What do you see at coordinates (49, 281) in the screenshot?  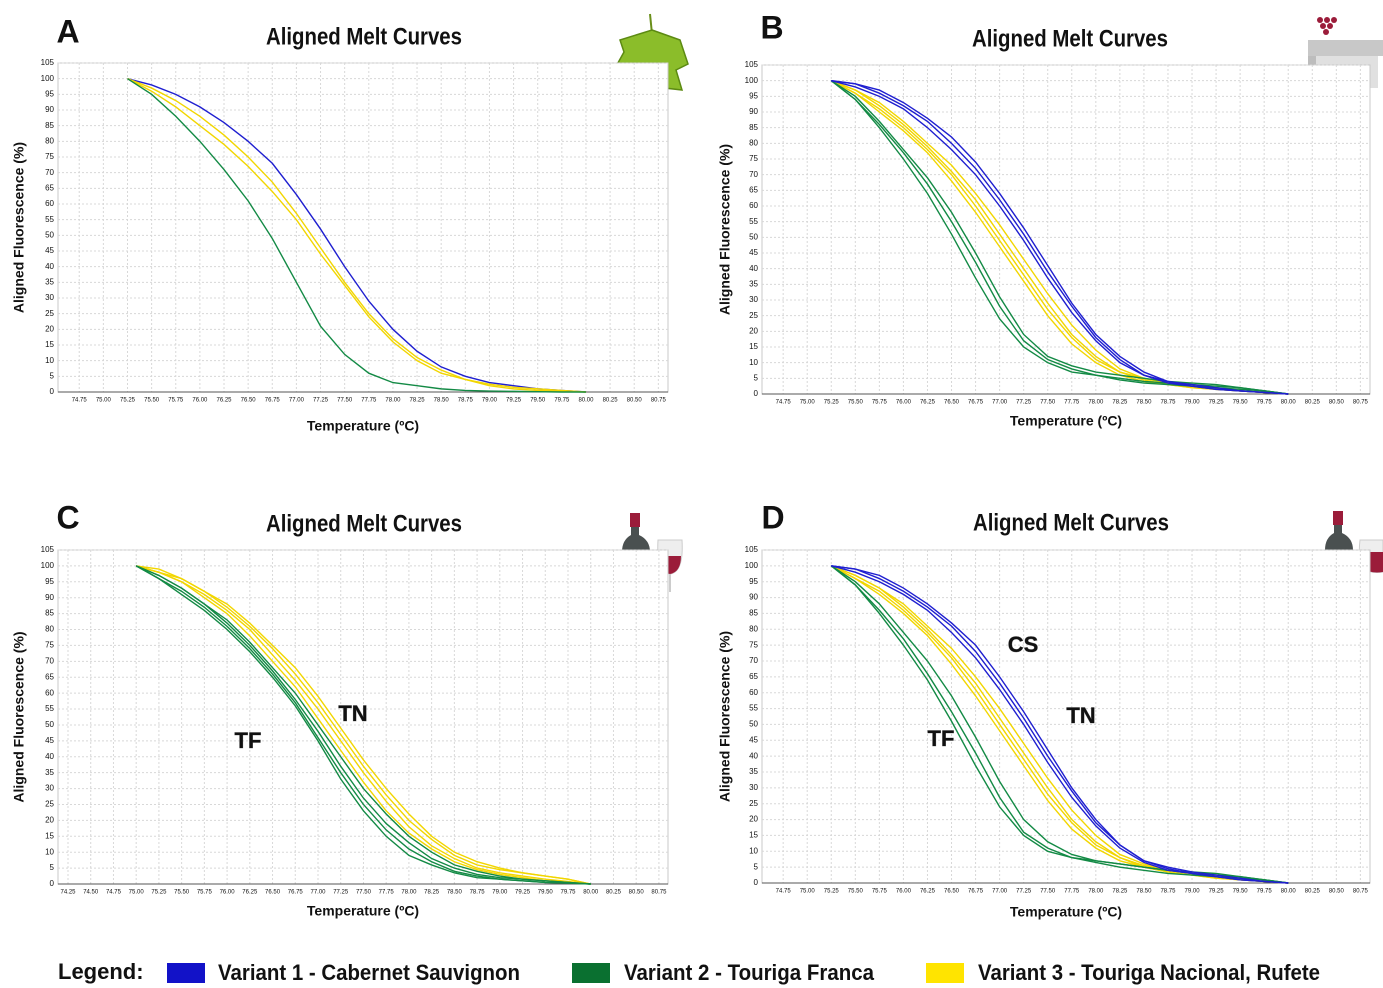 I see `y-tick-label: 35` at bounding box center [49, 281].